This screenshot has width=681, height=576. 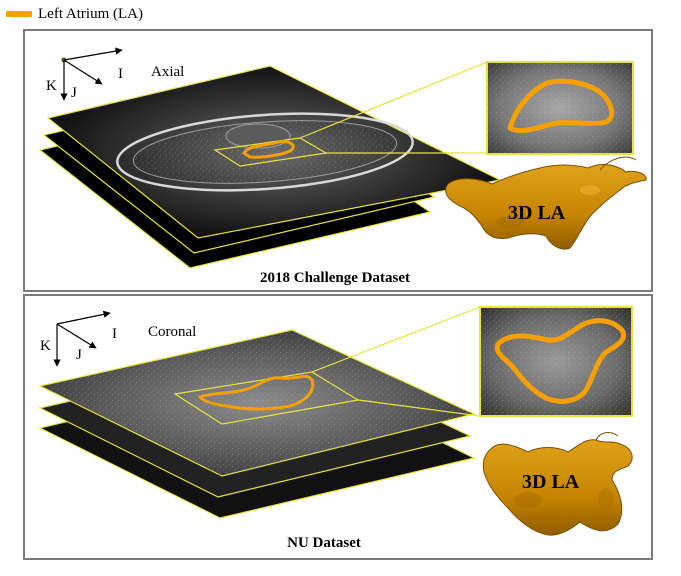 I want to click on coronal-zoom-inset, so click(x=556, y=361).